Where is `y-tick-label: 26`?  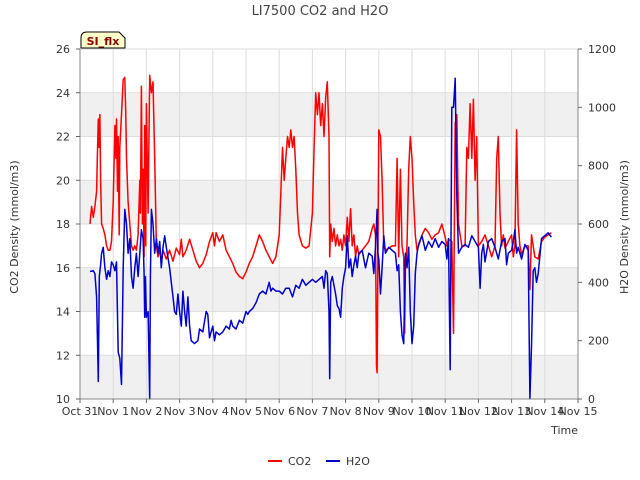
y-tick-label: 26 is located at coordinates (63, 49).